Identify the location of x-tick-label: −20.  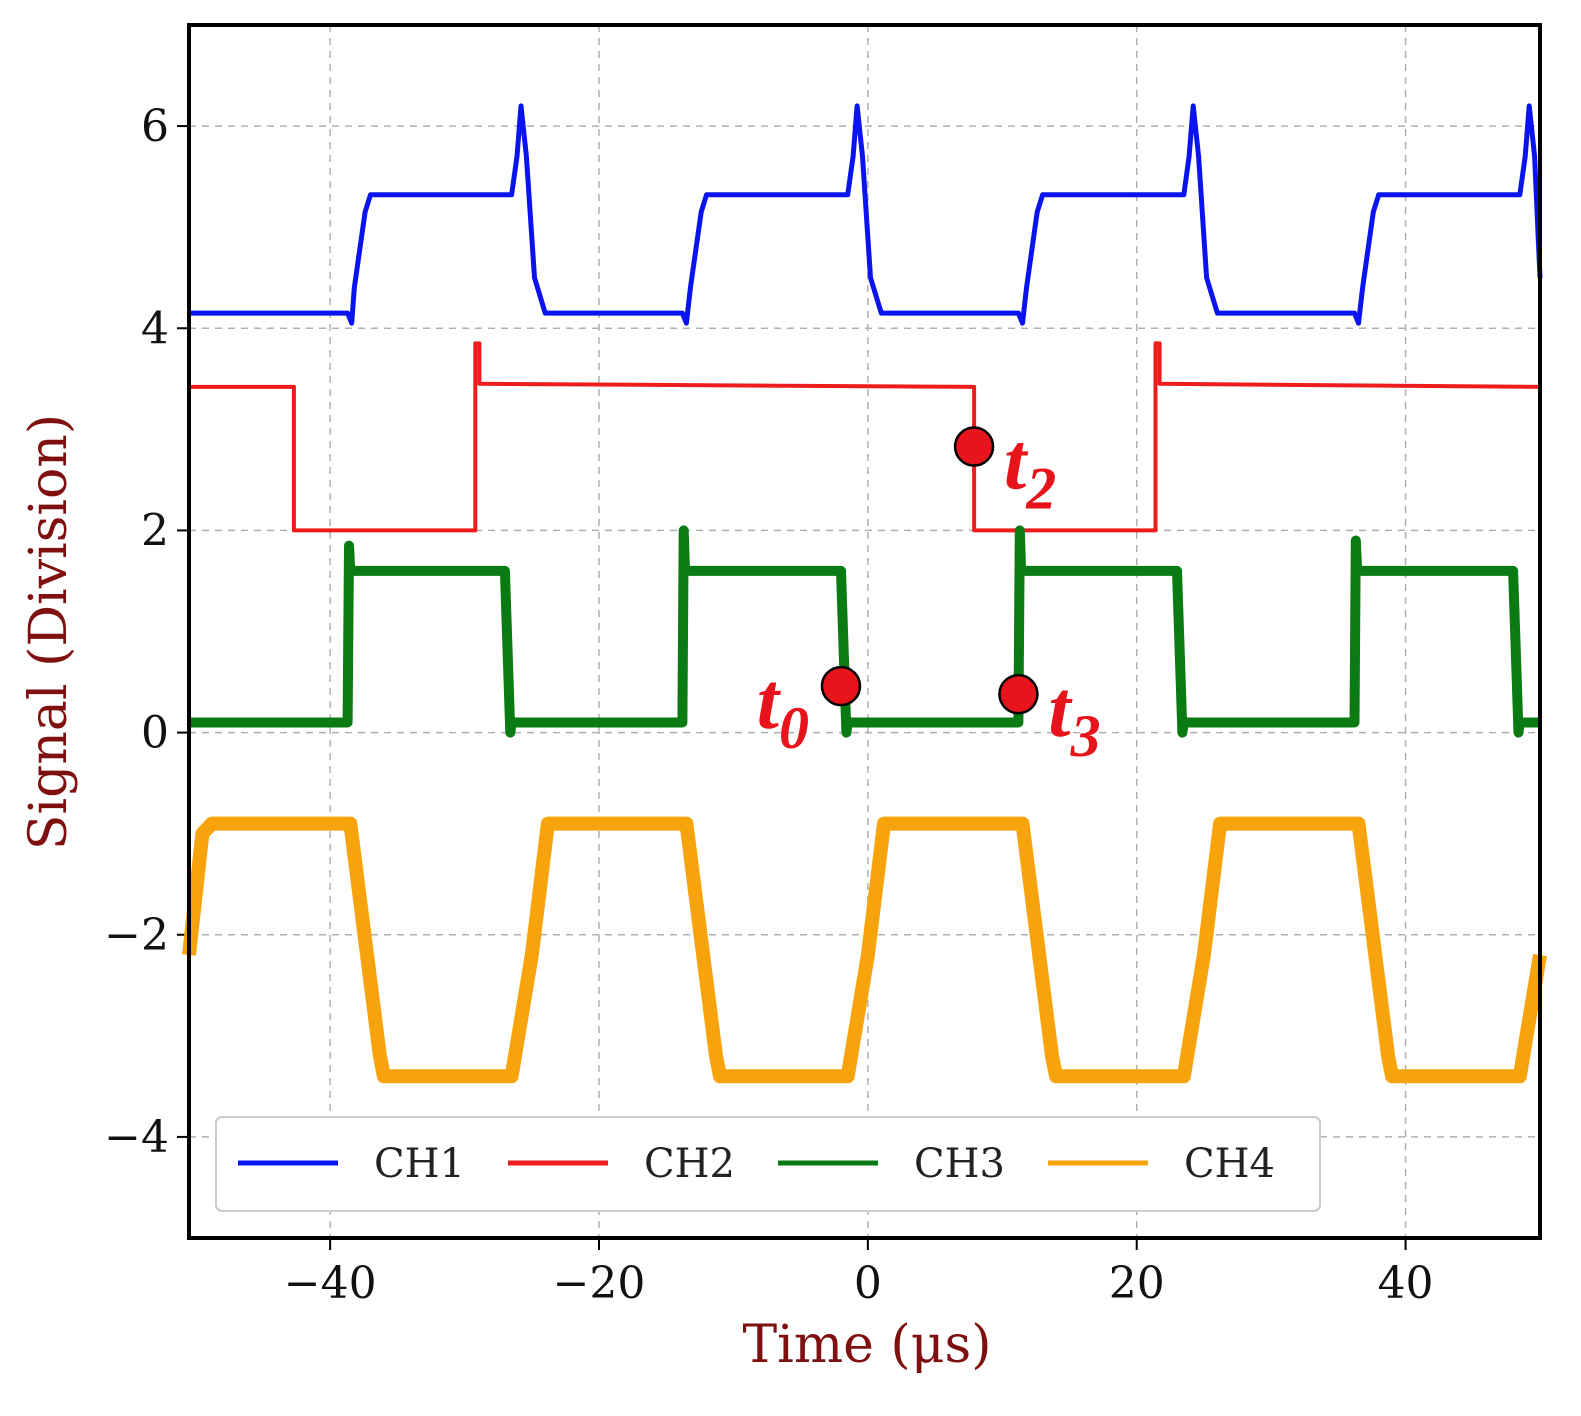
(599, 1283).